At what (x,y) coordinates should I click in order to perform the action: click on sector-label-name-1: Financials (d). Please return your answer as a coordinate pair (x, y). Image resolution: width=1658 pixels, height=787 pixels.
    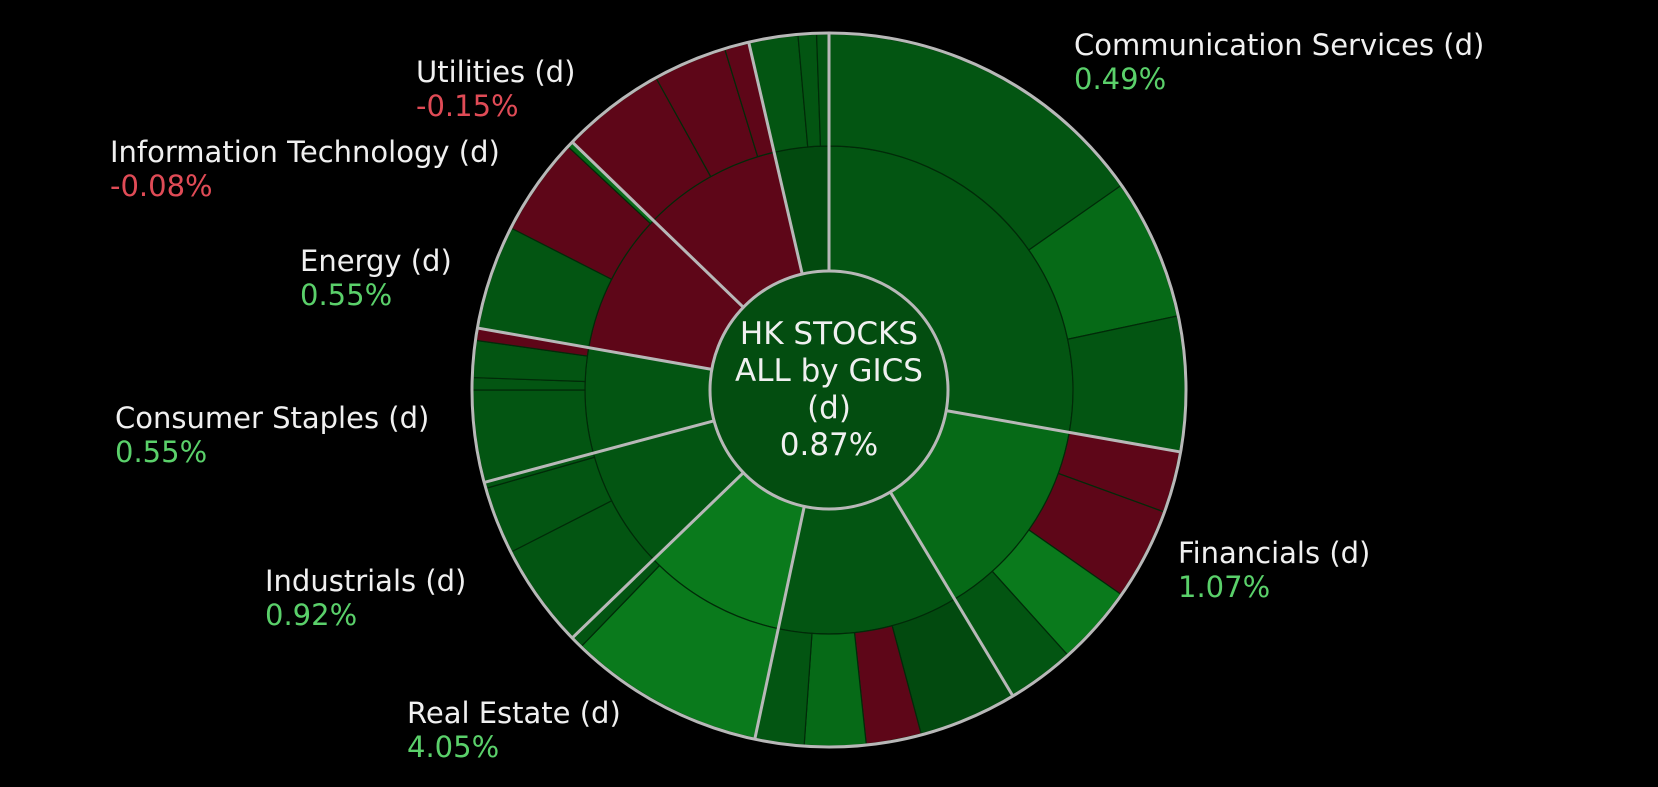
    Looking at the image, I should click on (1274, 553).